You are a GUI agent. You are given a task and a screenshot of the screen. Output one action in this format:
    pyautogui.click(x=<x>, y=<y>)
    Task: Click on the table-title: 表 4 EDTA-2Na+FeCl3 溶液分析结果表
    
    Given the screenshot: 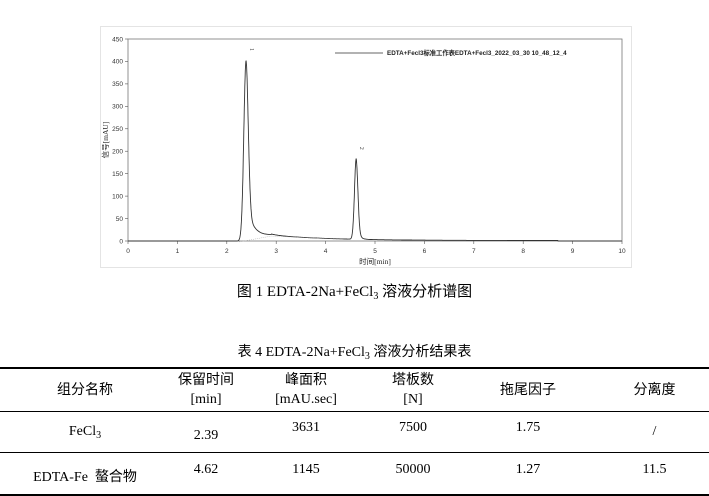 What is the action you would take?
    pyautogui.click(x=354, y=351)
    